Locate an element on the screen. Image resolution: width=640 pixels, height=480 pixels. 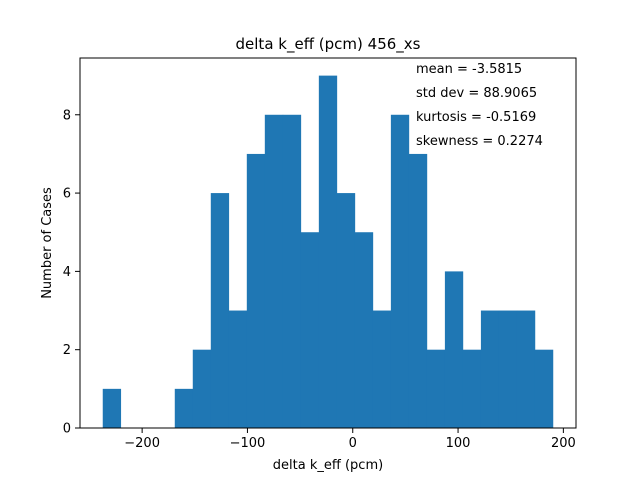
chart-title: delta k_eff (pcm) 456_xs is located at coordinates (328, 44).